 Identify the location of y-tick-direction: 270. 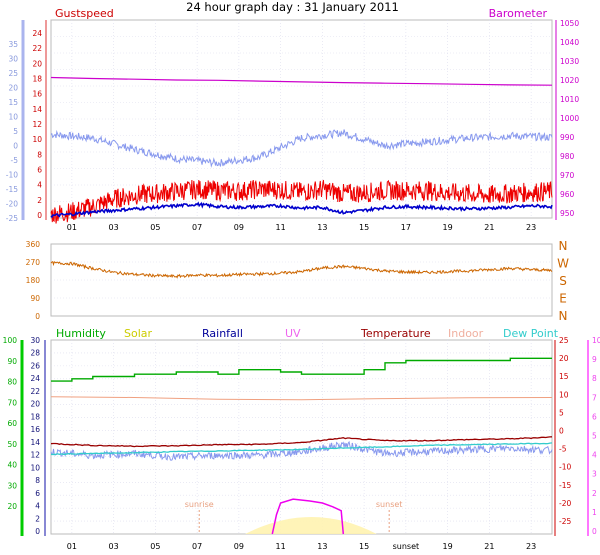
(33, 262).